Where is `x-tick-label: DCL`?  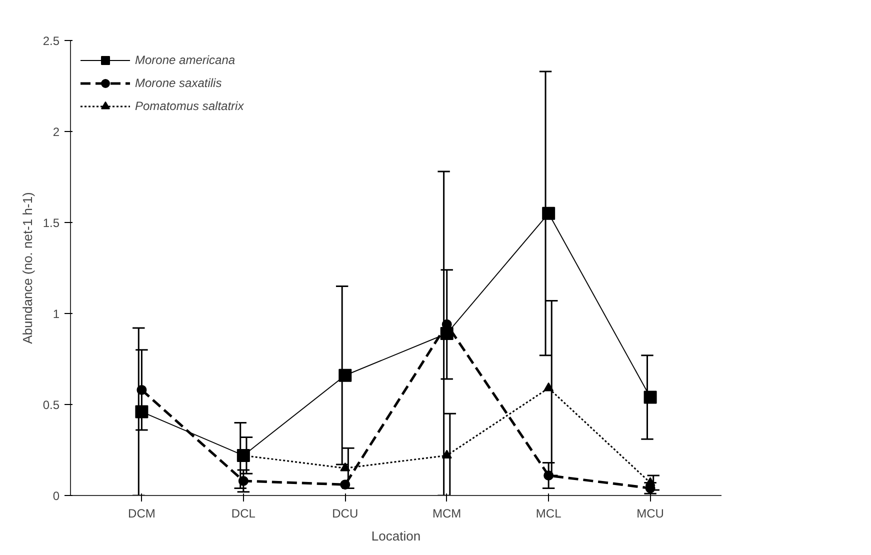
x-tick-label: DCL is located at coordinates (243, 513).